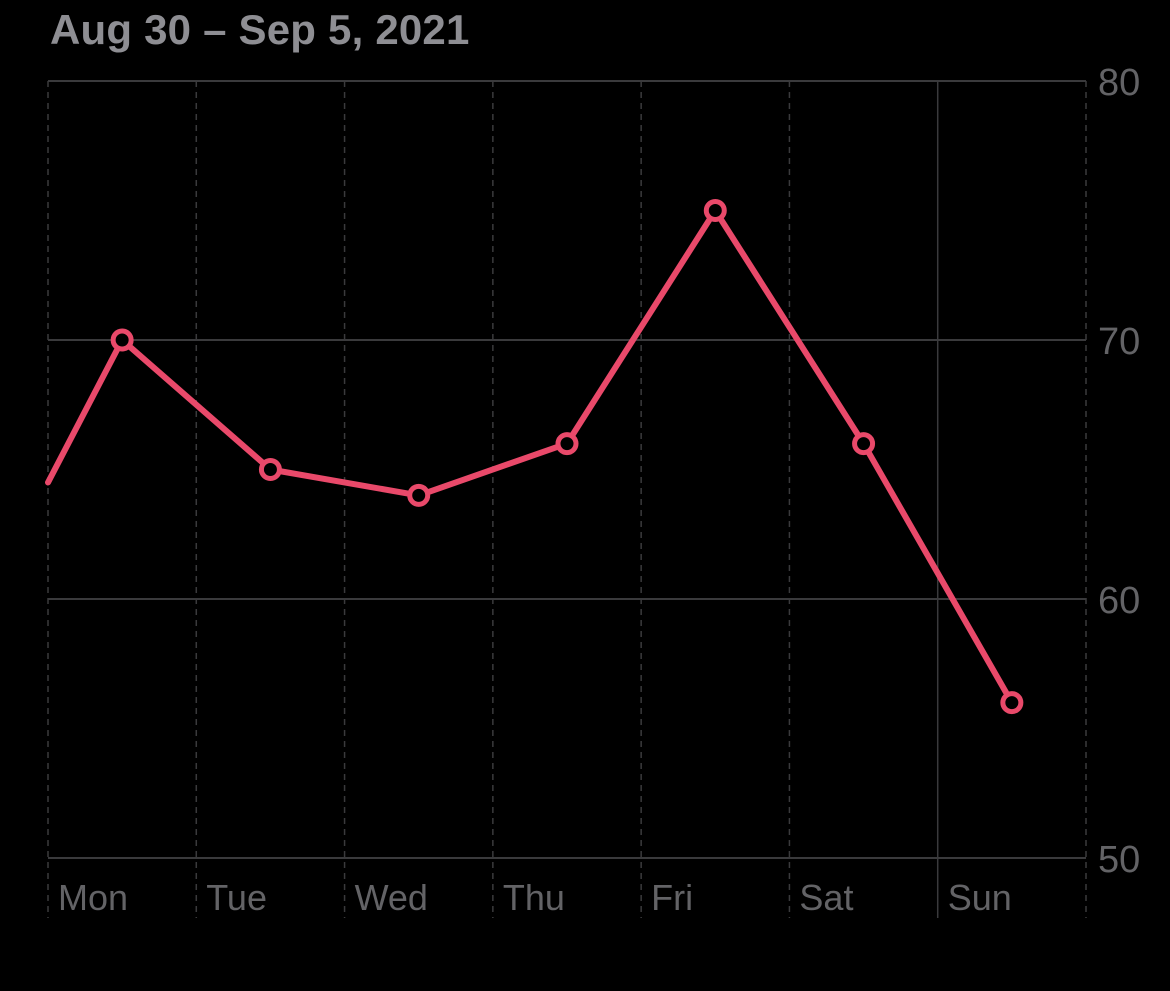 The height and width of the screenshot is (991, 1170). I want to click on date-range-title: Aug 30 – Sep 5, 2021, so click(260, 29).